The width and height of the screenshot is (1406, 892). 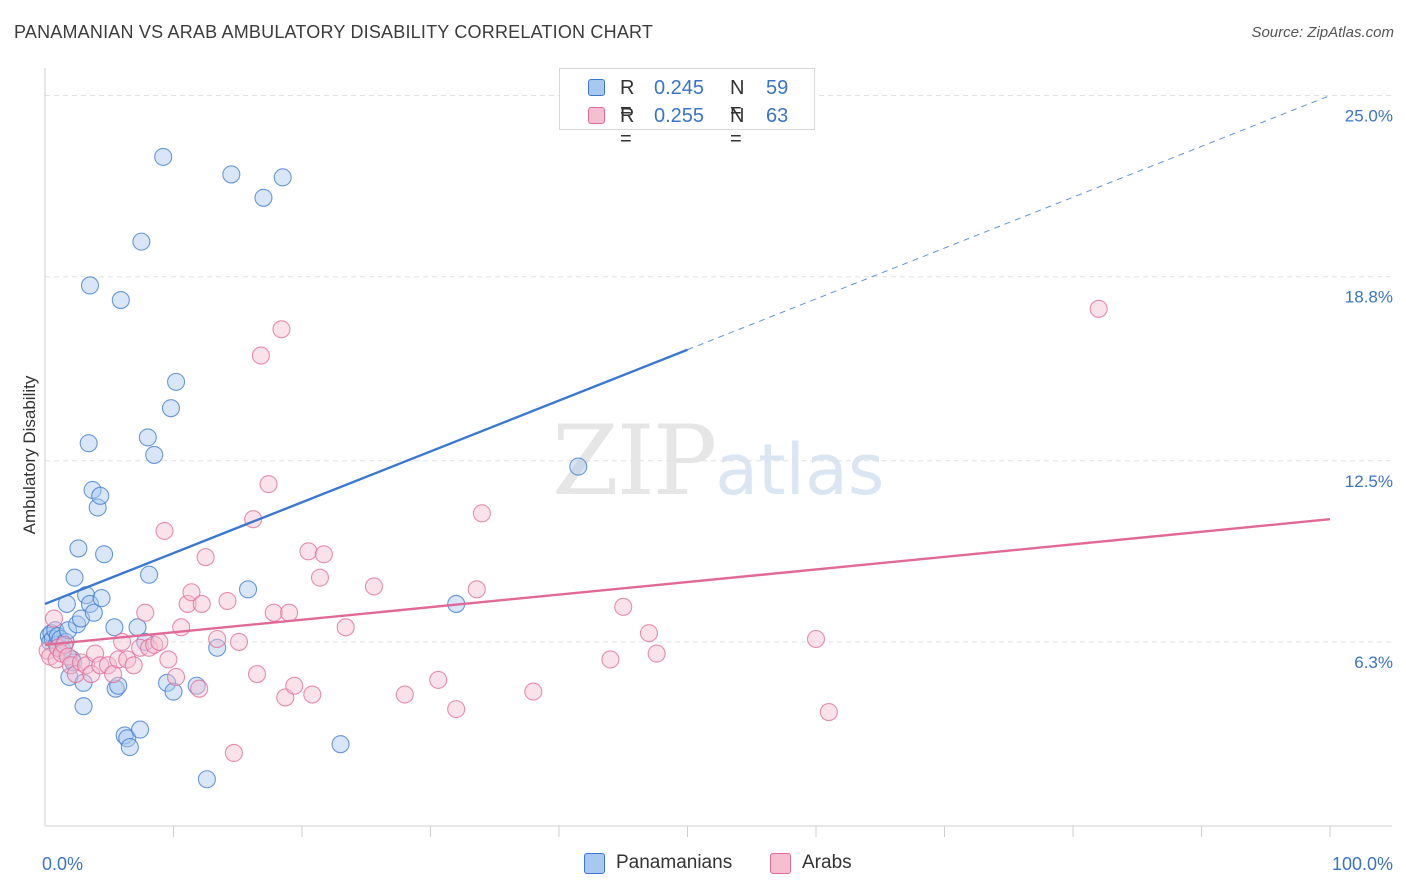 What do you see at coordinates (679, 116) in the screenshot?
I see `legend-r-value: 0.255` at bounding box center [679, 116].